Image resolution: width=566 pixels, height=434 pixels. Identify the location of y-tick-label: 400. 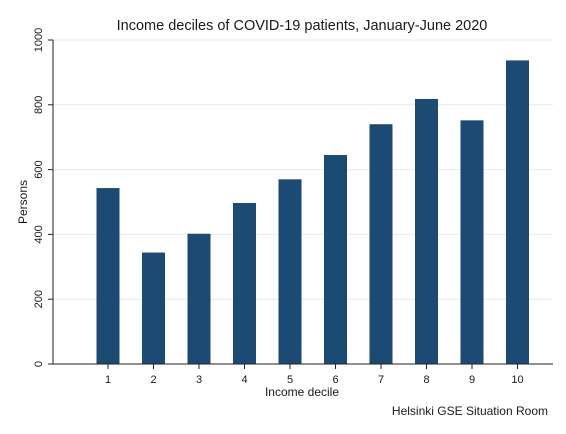
(39, 234).